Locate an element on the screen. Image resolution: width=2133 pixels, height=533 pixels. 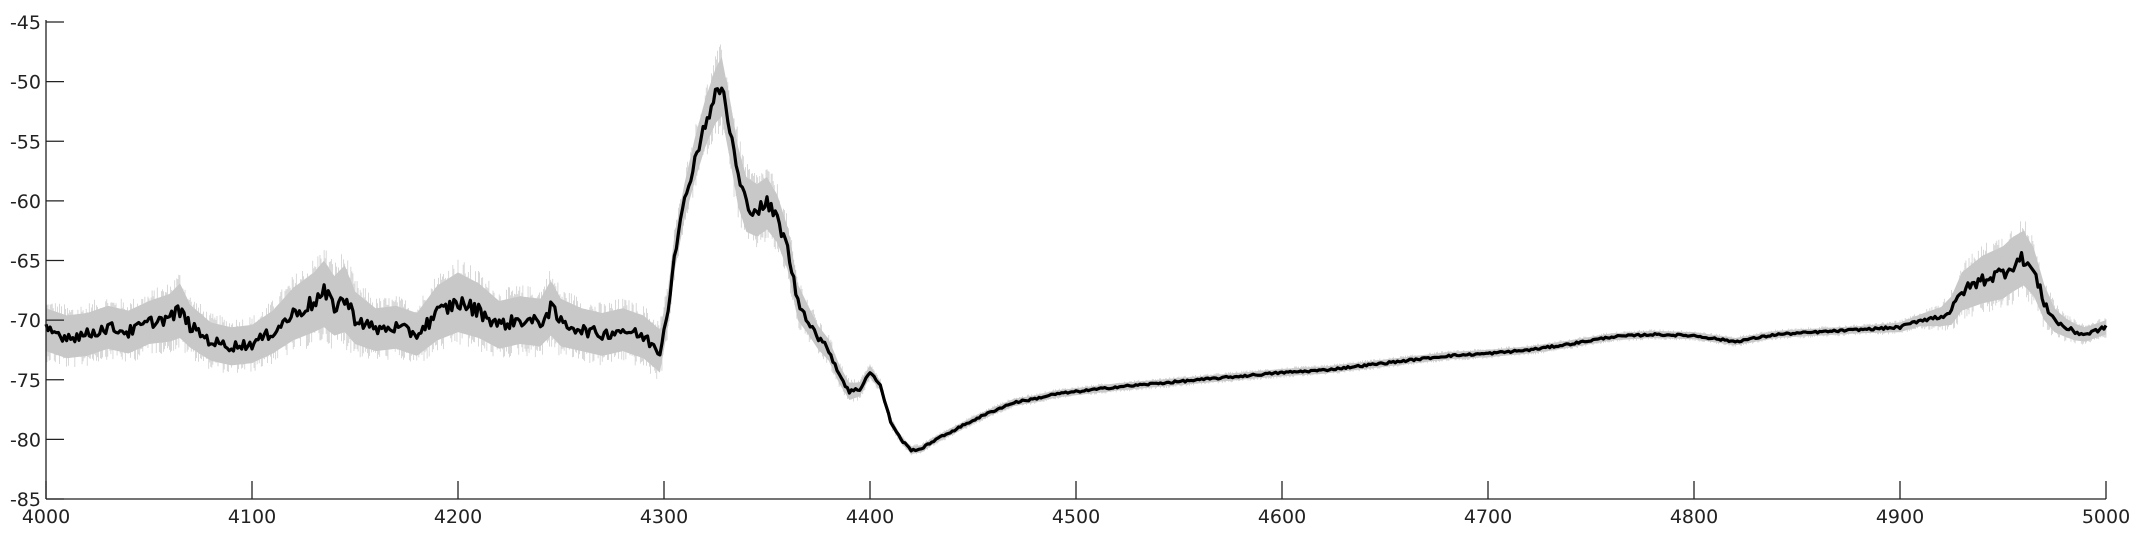
x-tick-label: 4100 is located at coordinates (252, 517).